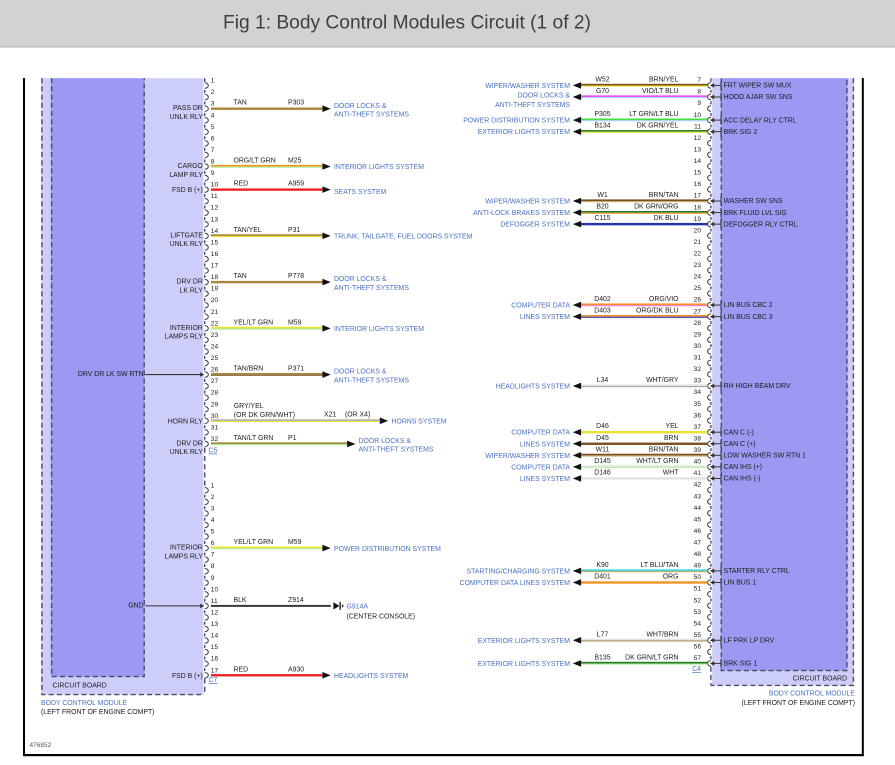 Image resolution: width=895 pixels, height=765 pixels. I want to click on svg-text: CAN IHS (+), so click(743, 467).